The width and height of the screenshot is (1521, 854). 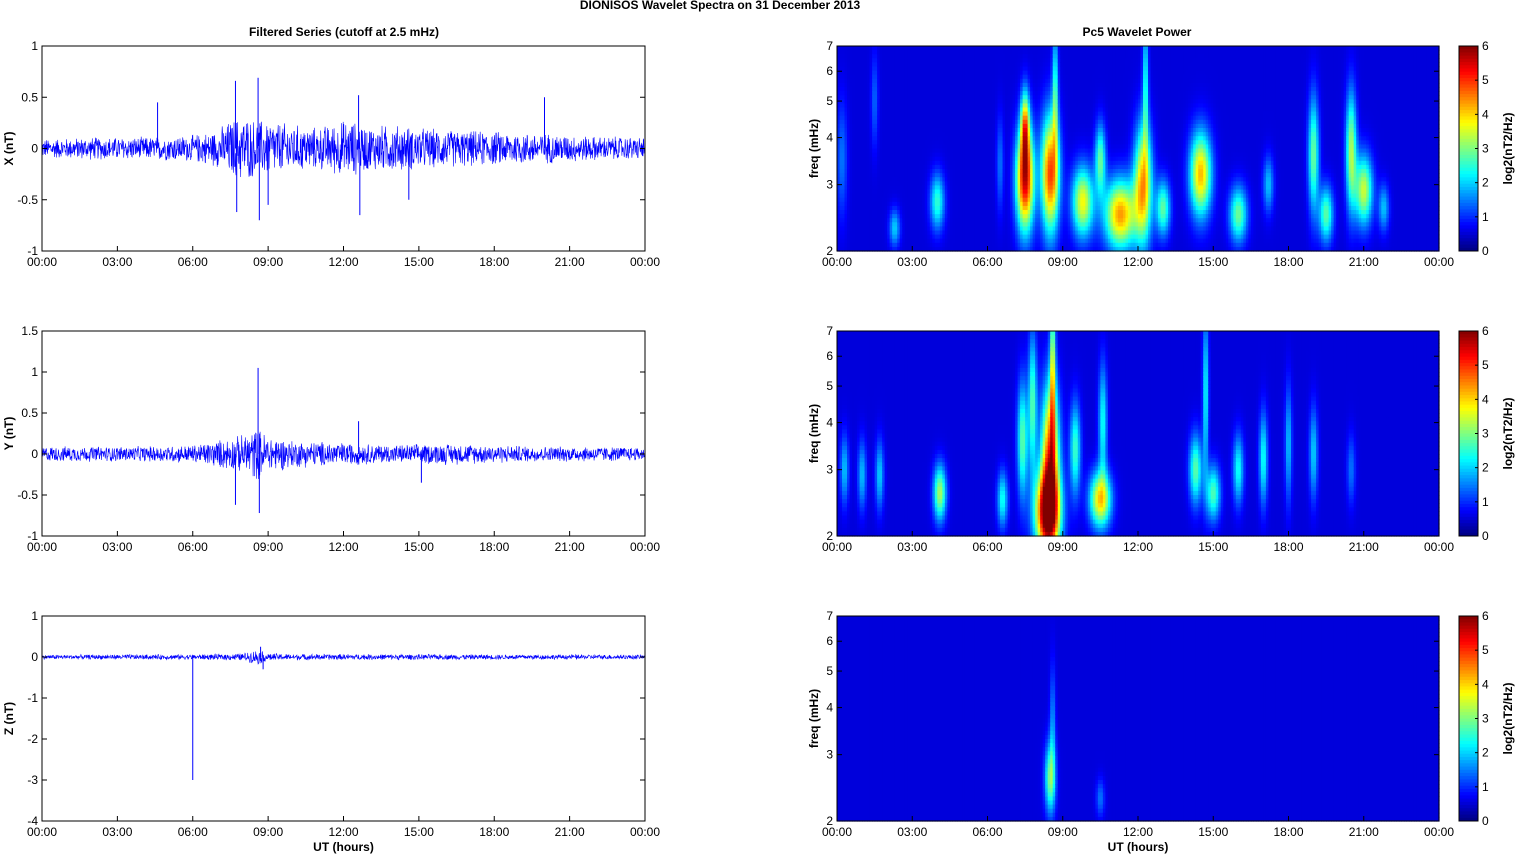 What do you see at coordinates (32, 780) in the screenshot?
I see `y-tick-label: -3` at bounding box center [32, 780].